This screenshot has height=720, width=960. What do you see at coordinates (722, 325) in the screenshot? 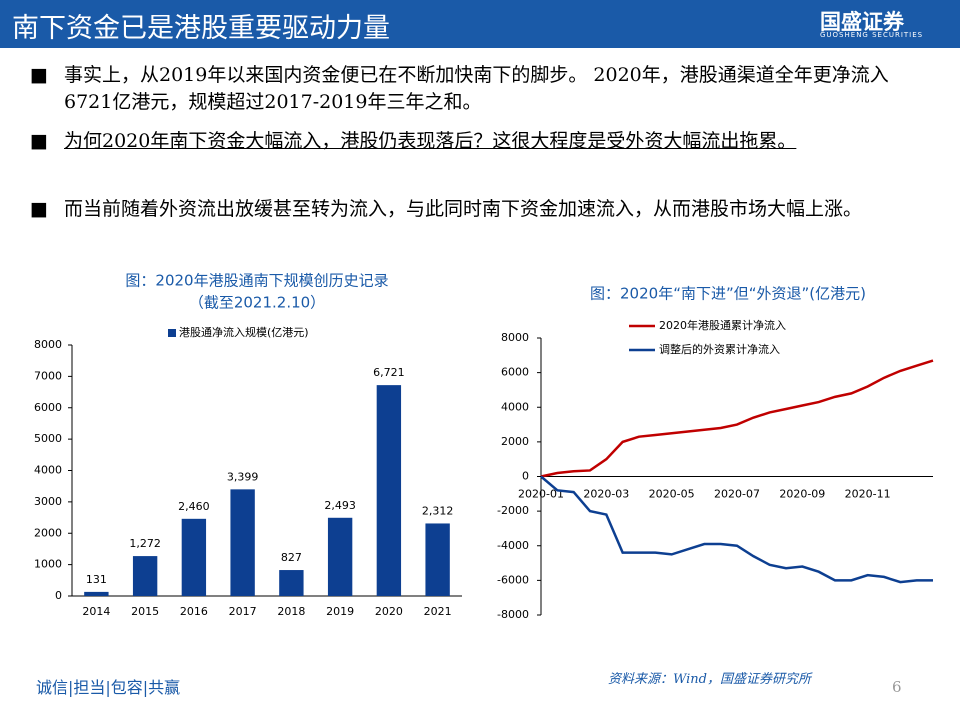
I see `legend-label: 2020年港股通累计净流入` at bounding box center [722, 325].